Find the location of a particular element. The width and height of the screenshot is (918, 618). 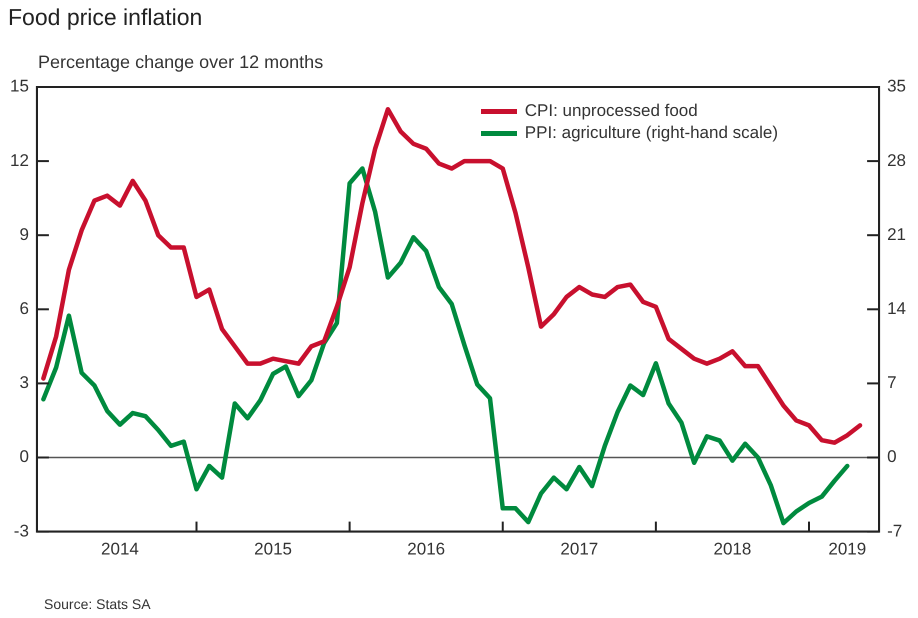

legend-label: CPI: unprocessed food is located at coordinates (611, 111).